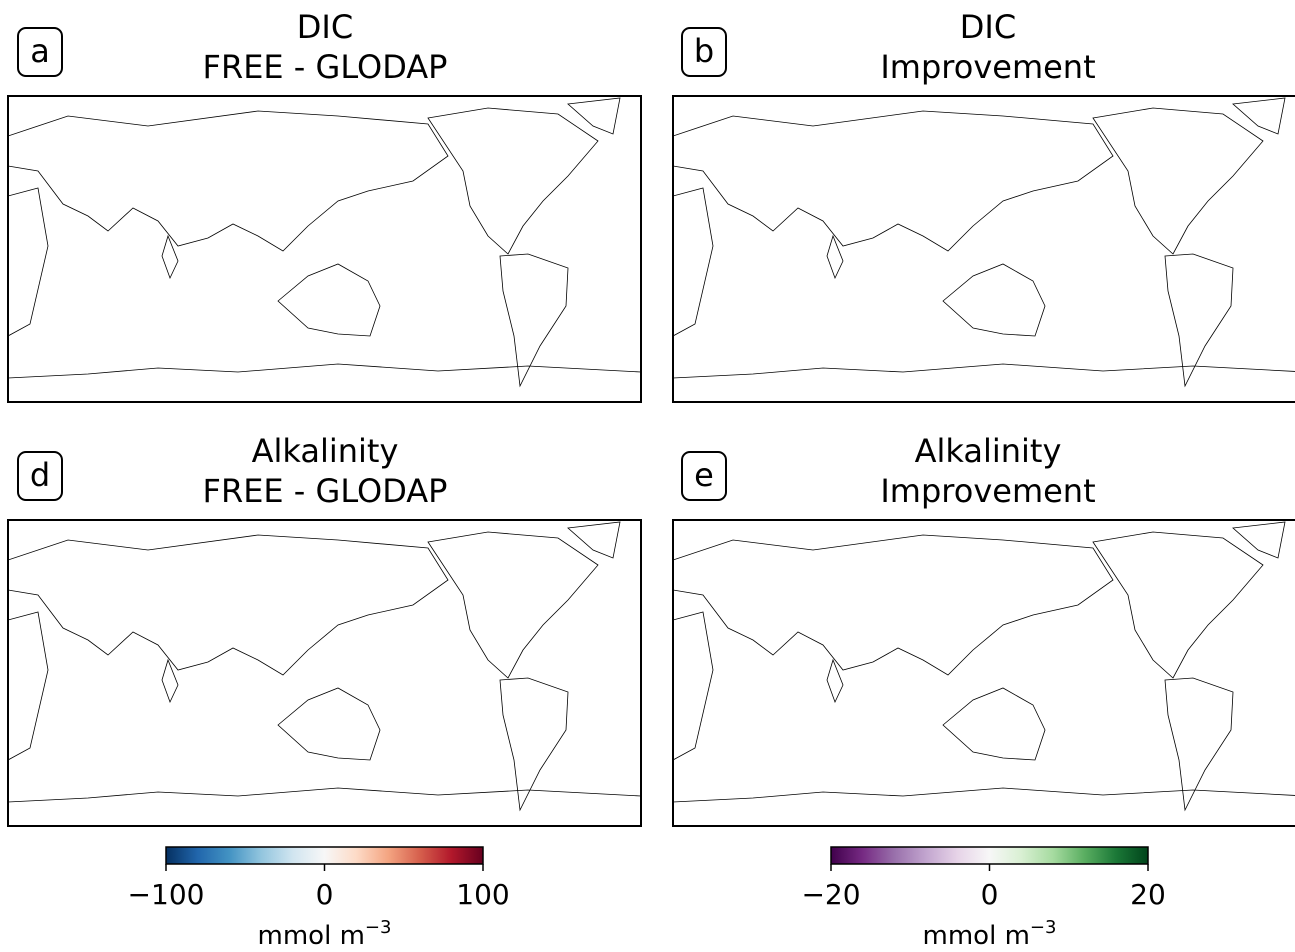 The width and height of the screenshot is (1295, 952). I want to click on panel-label: a, so click(40, 51).